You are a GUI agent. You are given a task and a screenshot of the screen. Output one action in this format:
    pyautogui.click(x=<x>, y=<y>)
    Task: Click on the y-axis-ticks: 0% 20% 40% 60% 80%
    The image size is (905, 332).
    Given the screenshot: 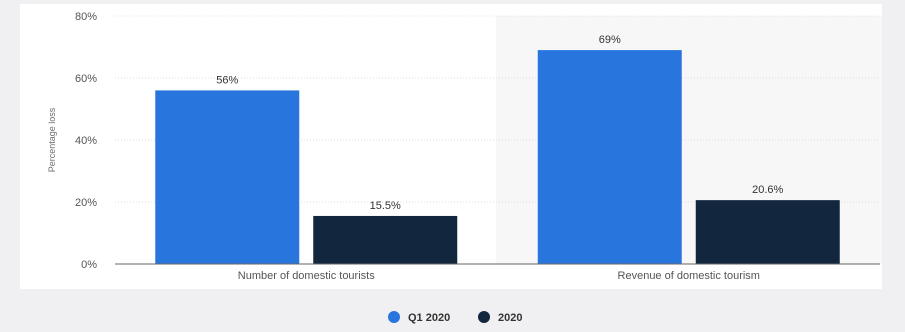 What is the action you would take?
    pyautogui.click(x=86, y=141)
    